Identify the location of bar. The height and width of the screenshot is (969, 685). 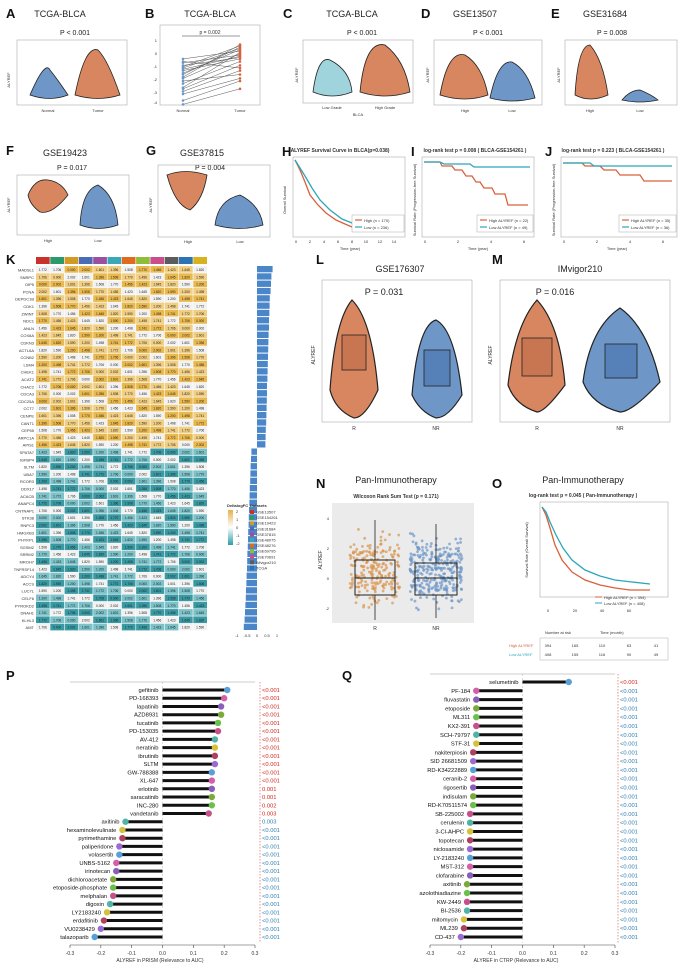
(251, 590).